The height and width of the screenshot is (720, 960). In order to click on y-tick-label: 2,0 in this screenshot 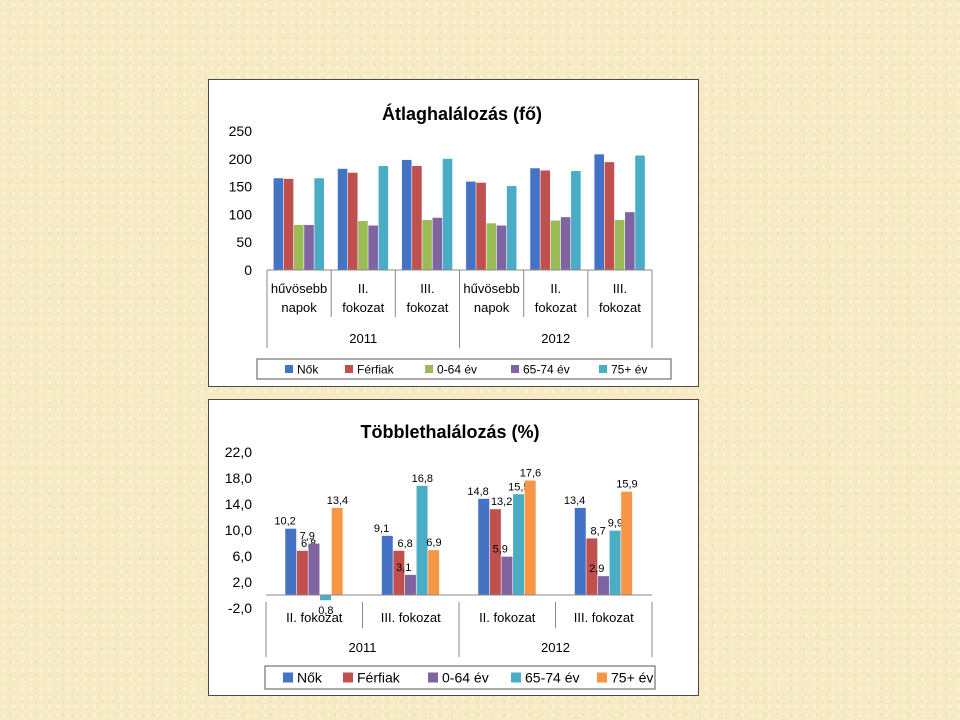, I will do `click(243, 582)`.